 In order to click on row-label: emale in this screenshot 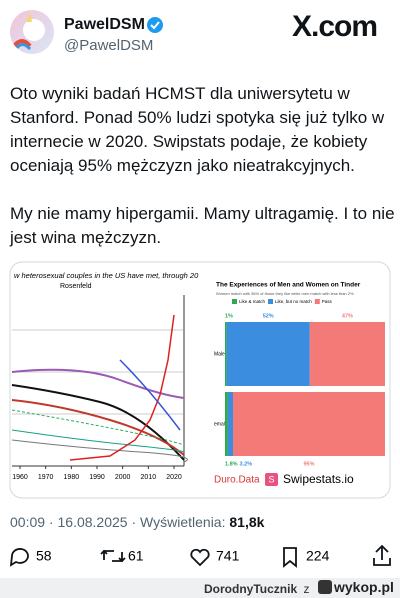, I will do `click(221, 424)`.